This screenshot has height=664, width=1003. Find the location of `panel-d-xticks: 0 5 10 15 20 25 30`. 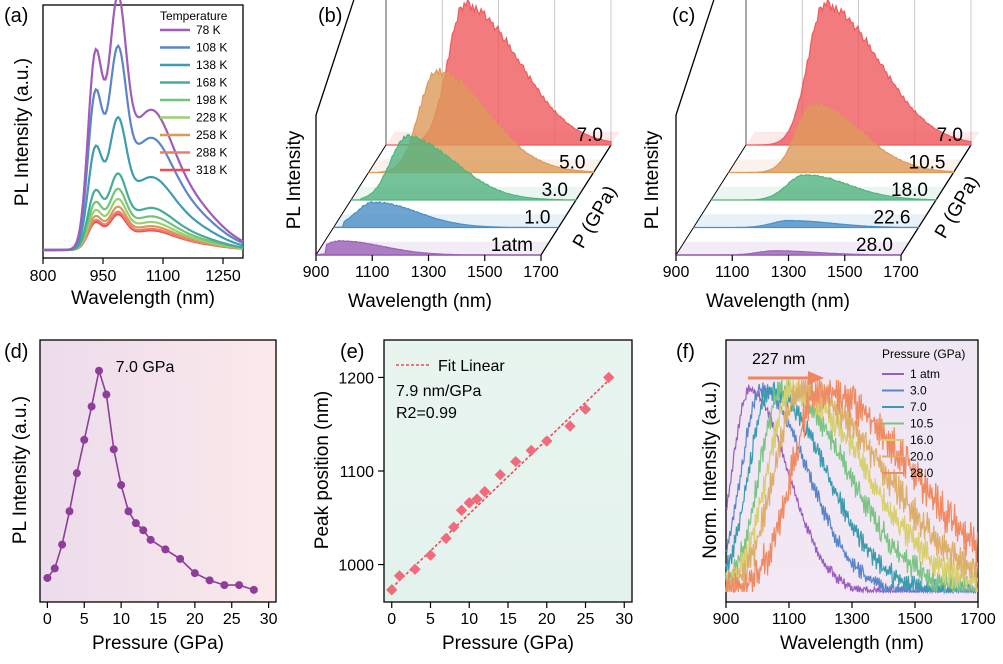

panel-d-xticks: 0 5 10 15 20 25 30 is located at coordinates (160, 615).